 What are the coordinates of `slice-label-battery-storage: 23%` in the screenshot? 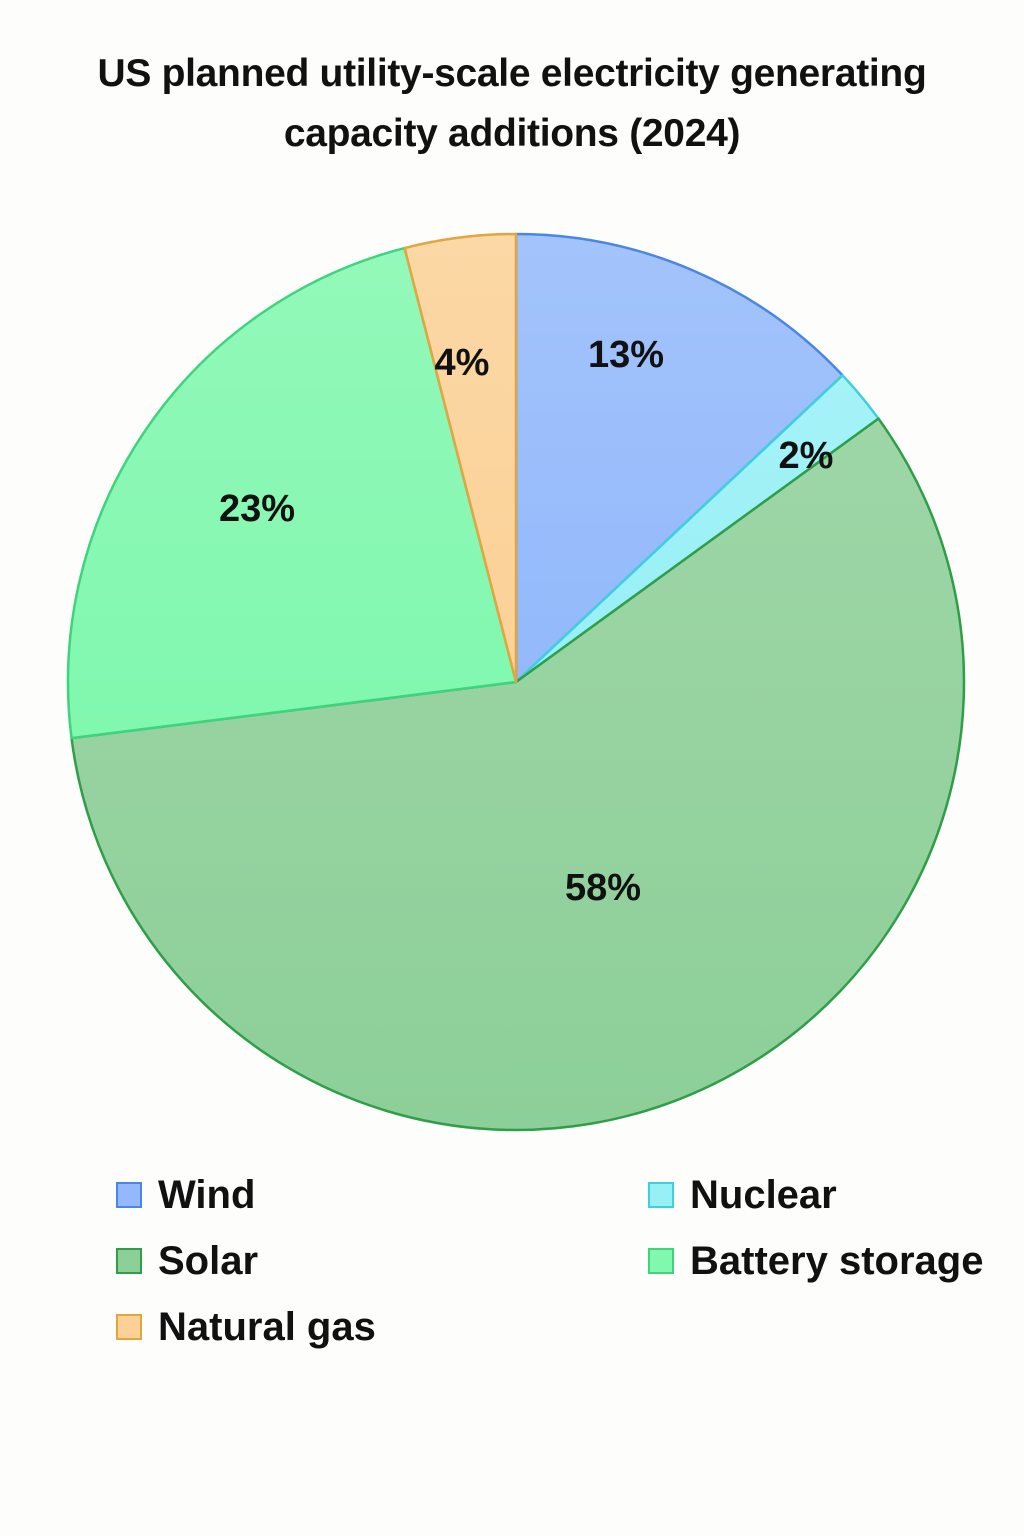 It's located at (257, 509).